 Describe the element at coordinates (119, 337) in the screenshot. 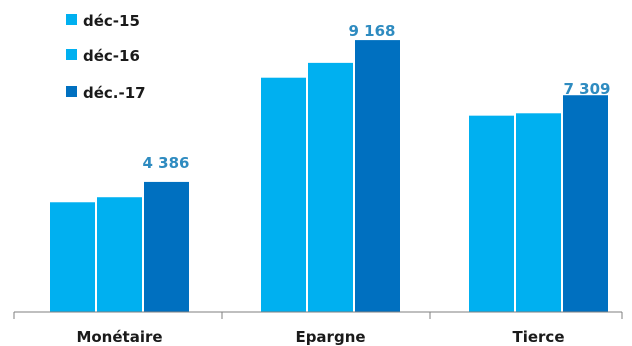

I see `x-tick-label-monetaire: Monétaire` at that location.